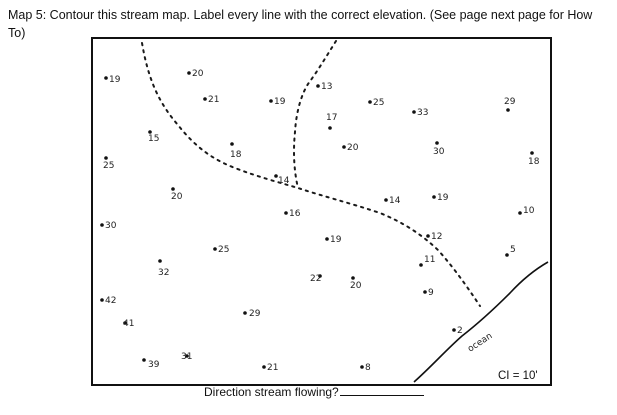 The height and width of the screenshot is (415, 617). Describe the element at coordinates (315, 114) in the screenshot. I see `tributary-stream-line` at that location.